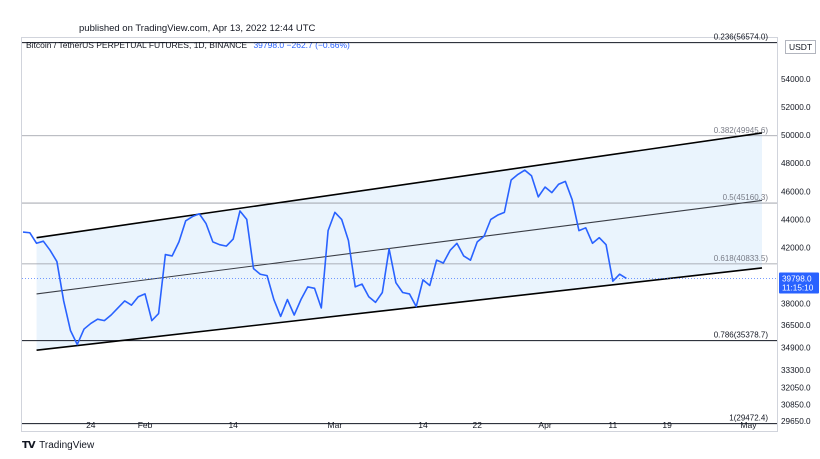 The width and height of the screenshot is (820, 459). Describe the element at coordinates (801, 47) in the screenshot. I see `currency-unit-label: USDT` at that location.